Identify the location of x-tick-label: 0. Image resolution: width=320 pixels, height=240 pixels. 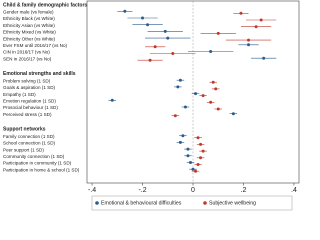
(193, 190).